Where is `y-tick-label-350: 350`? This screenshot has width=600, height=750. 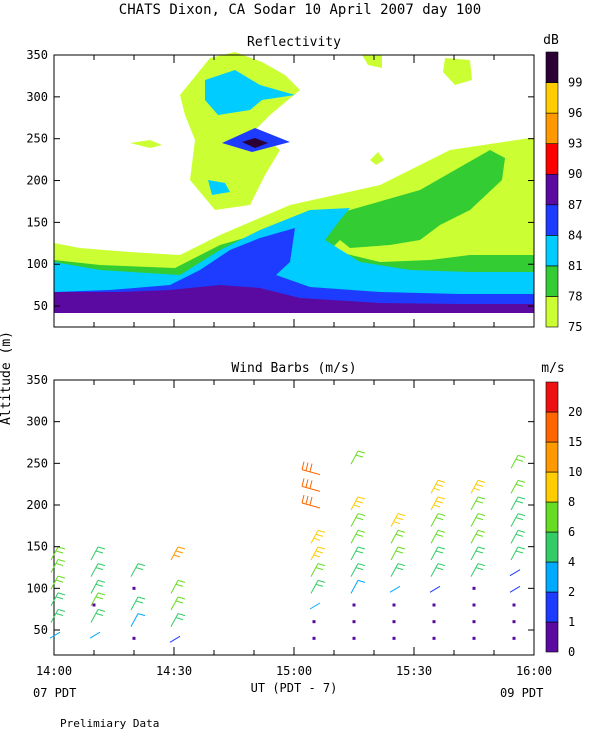 y-tick-label-350: 350 is located at coordinates (37, 55).